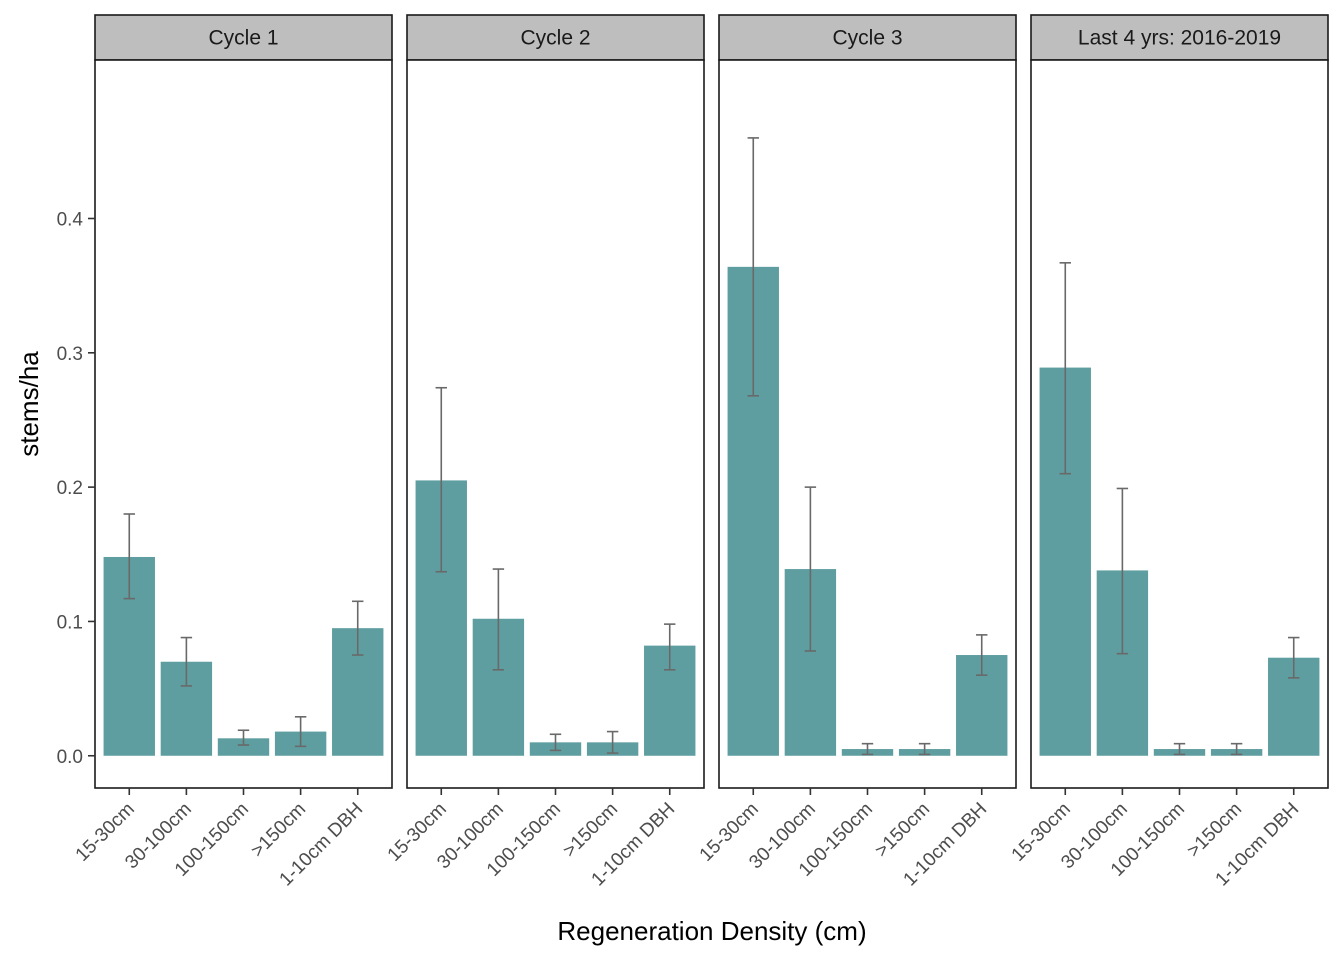 This screenshot has width=1344, height=960. I want to click on y-tick-label: 0.4, so click(70, 219).